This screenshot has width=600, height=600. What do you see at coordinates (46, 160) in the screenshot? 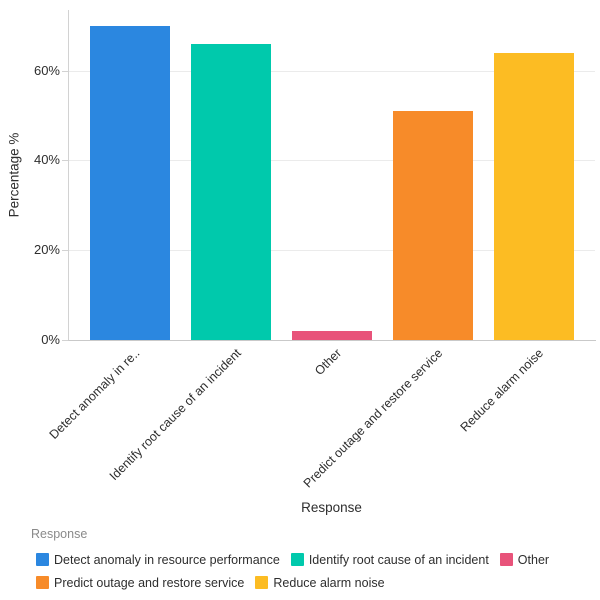
I see `y-tick-label: 40%` at bounding box center [46, 160].